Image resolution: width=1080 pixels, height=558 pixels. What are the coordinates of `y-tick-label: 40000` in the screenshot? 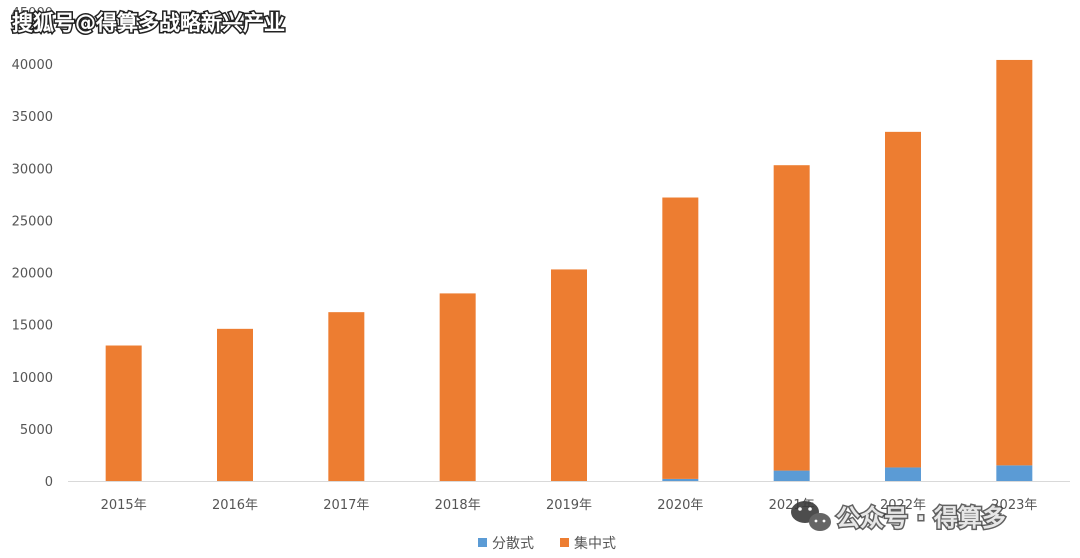 It's located at (32, 65).